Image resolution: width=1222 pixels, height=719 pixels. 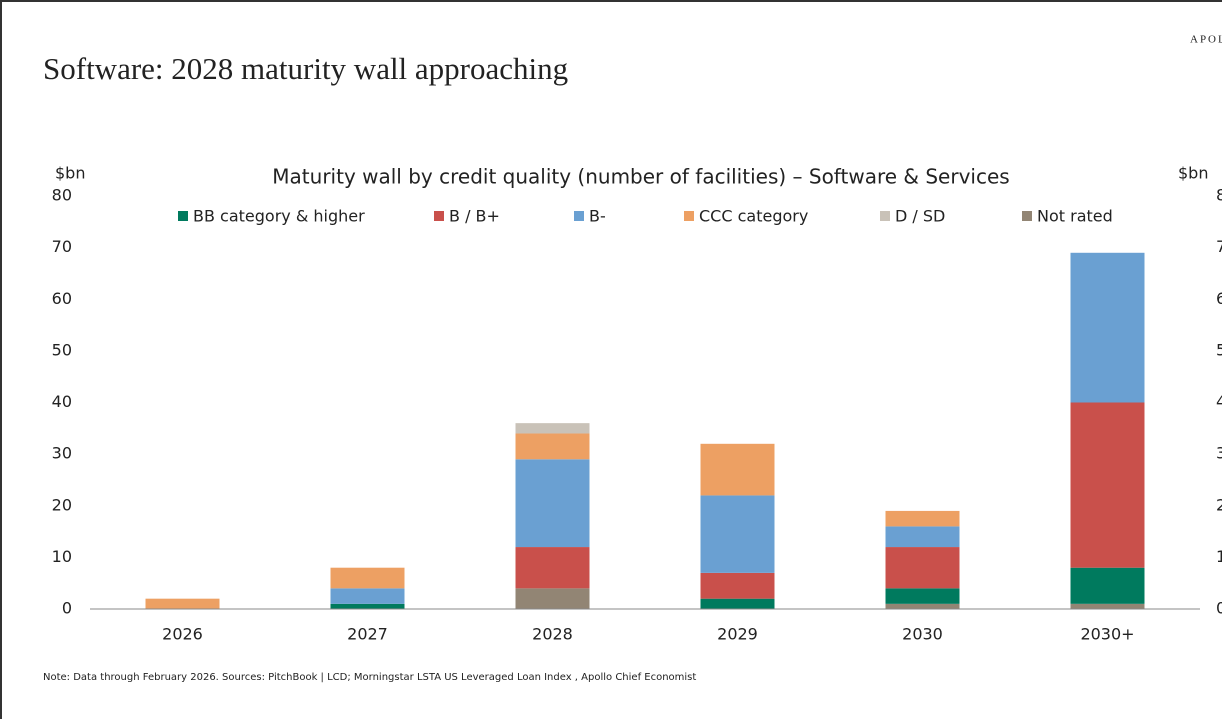 I want to click on brand: APOLLO, so click(x=1206, y=40).